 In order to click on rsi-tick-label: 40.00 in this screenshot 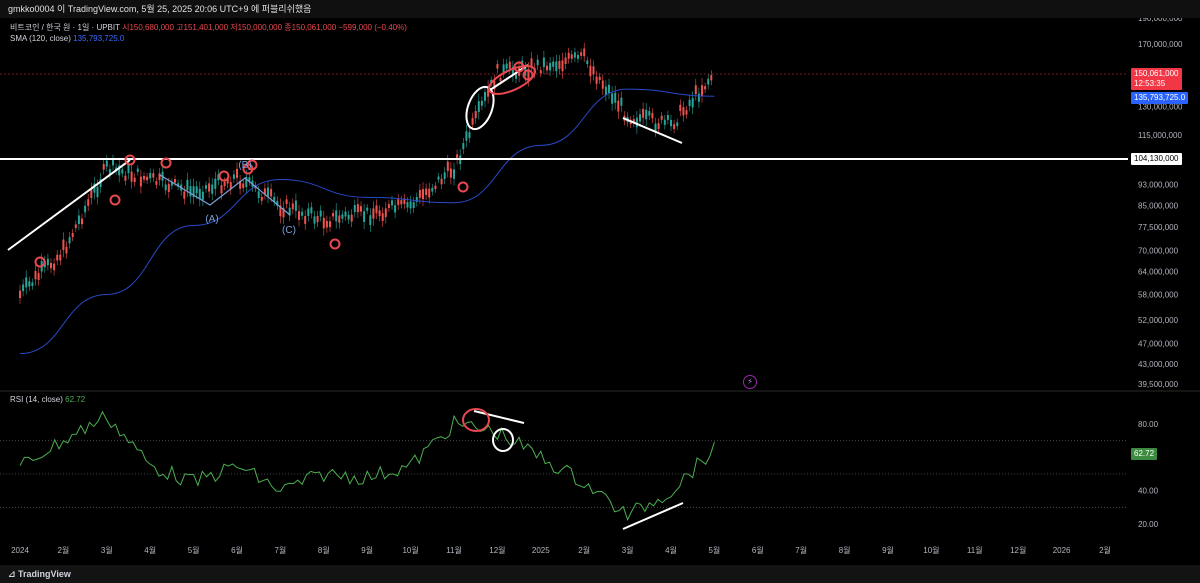, I will do `click(1148, 491)`.